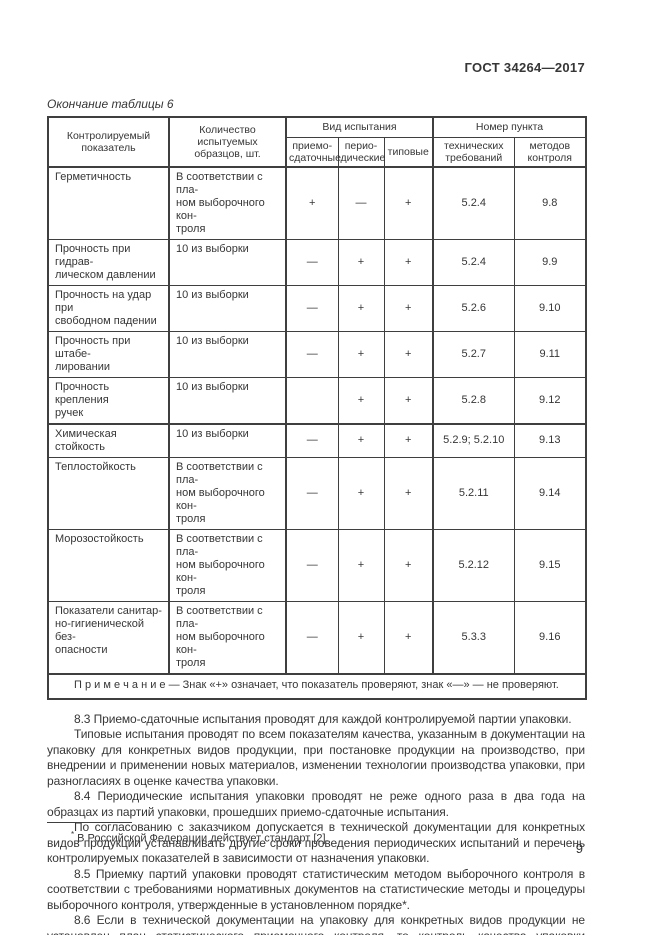 The height and width of the screenshot is (935, 661). What do you see at coordinates (550, 354) in the screenshot?
I see `cell-method-clause: 9.11` at bounding box center [550, 354].